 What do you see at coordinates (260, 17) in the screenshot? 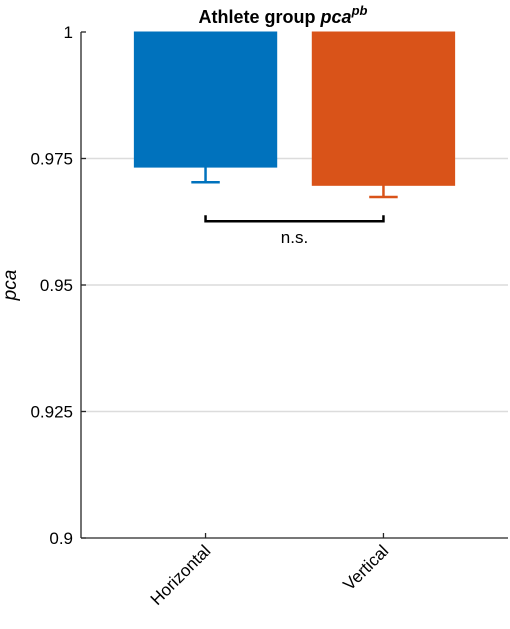
I see `chart-title-main: Athlete group` at bounding box center [260, 17].